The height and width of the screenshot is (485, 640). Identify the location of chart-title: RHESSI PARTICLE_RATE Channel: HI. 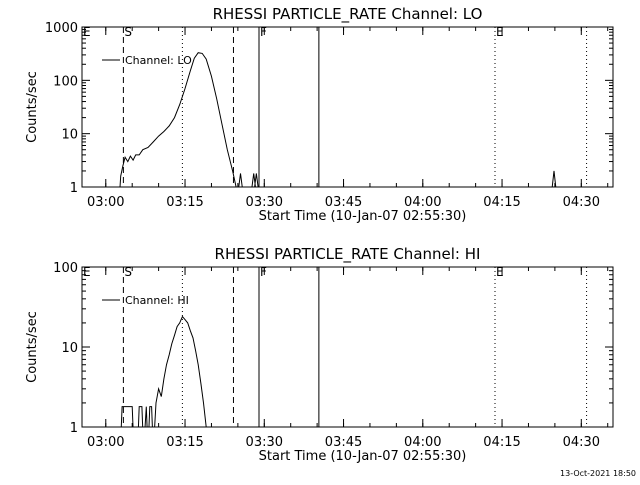
(348, 254).